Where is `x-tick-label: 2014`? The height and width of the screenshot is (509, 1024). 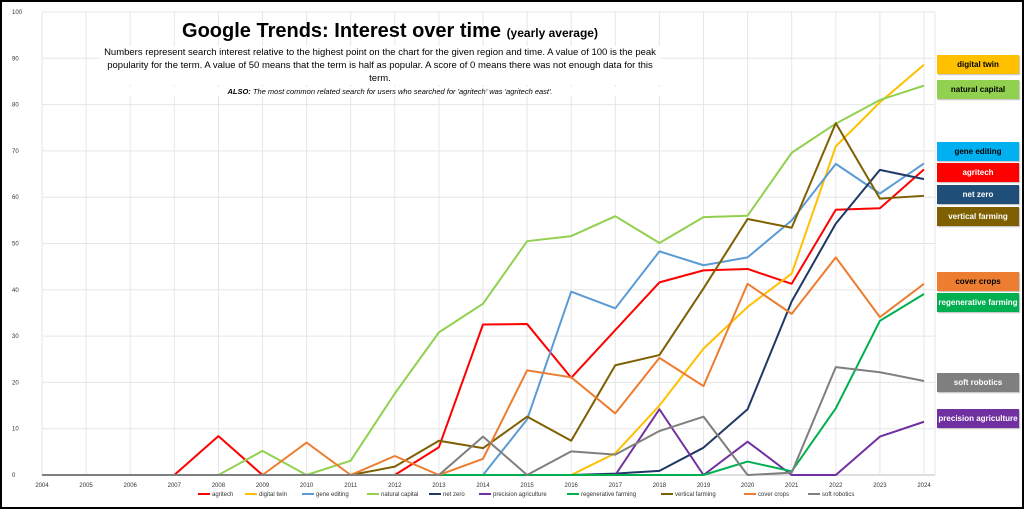 x-tick-label: 2014 is located at coordinates (483, 486).